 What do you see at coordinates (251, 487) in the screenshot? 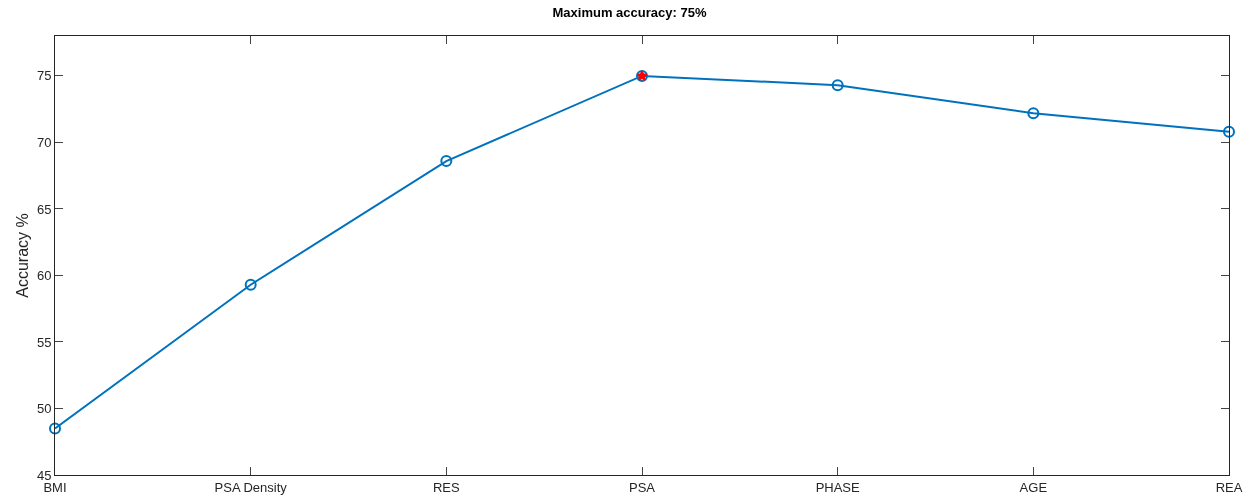
I see `x-tick-label: PSA Density` at bounding box center [251, 487].